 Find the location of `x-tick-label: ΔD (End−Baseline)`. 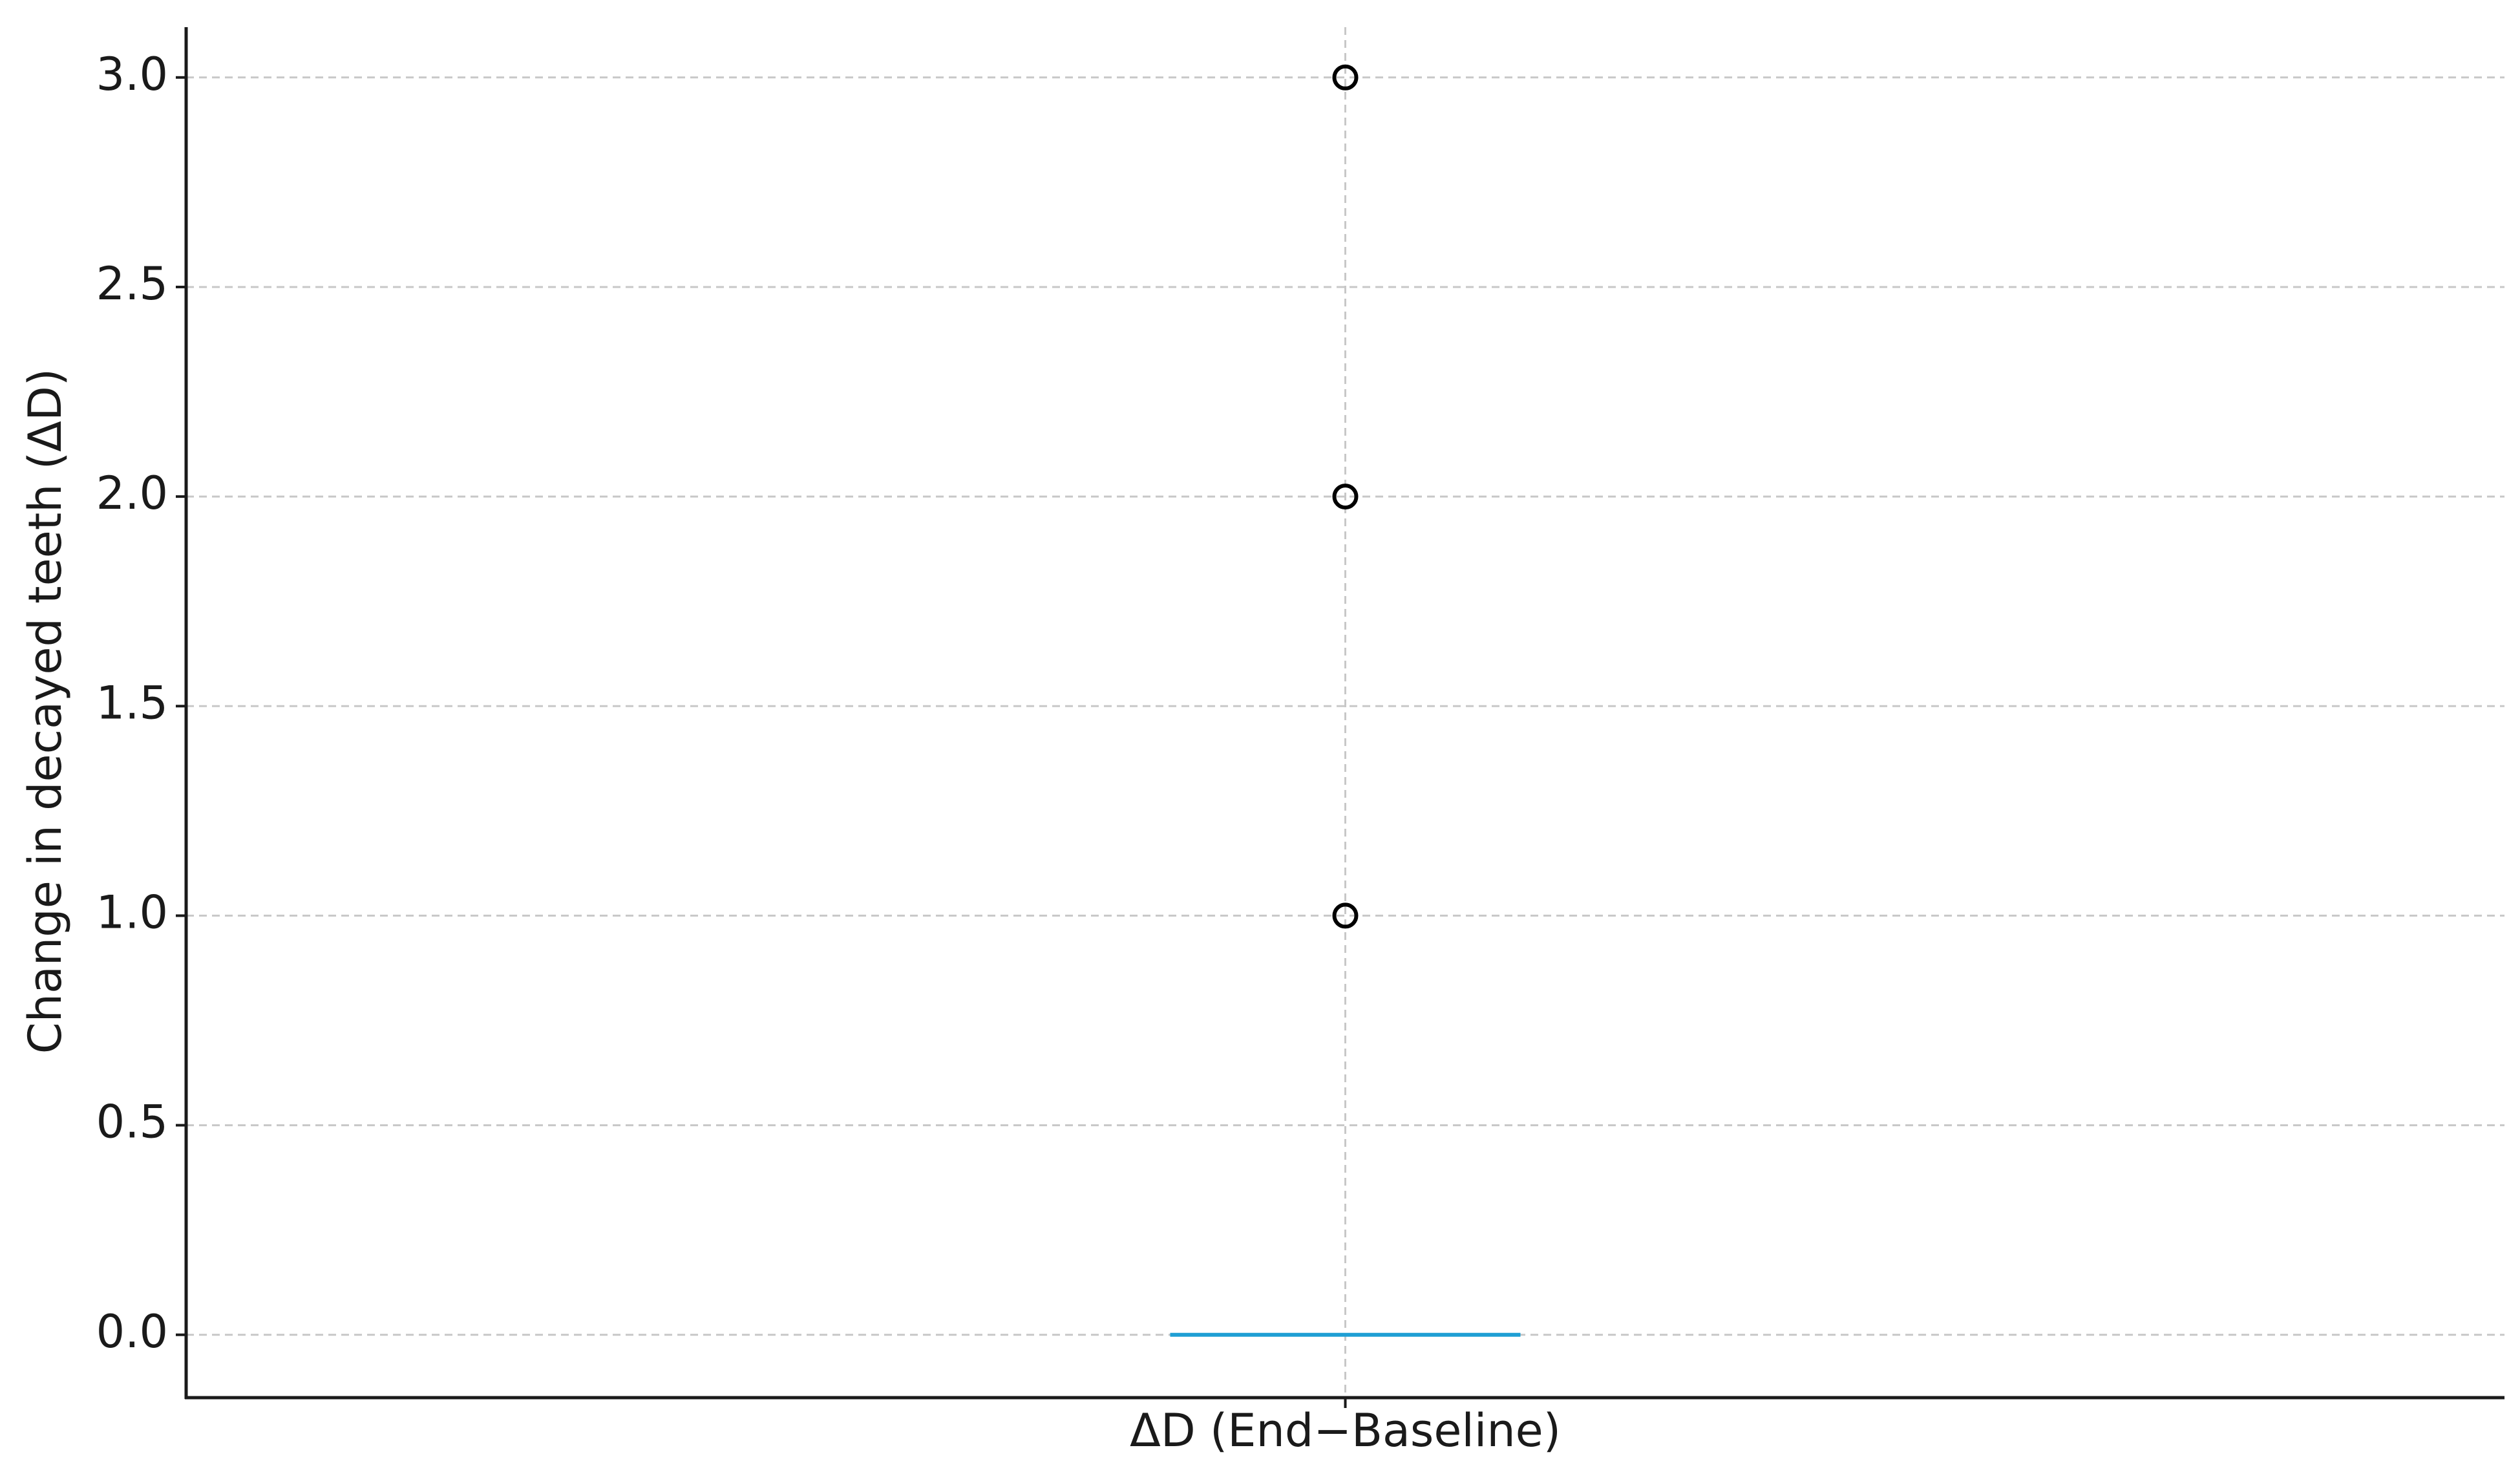

x-tick-label: ΔD (End−Baseline) is located at coordinates (1345, 1431).